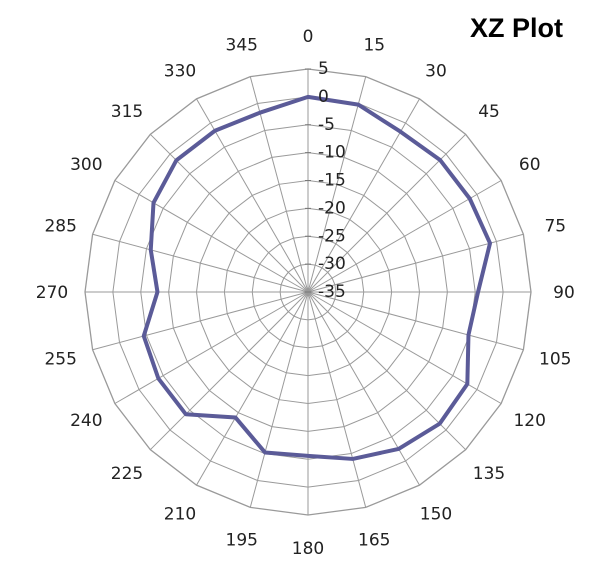 This screenshot has height=573, width=602. Describe the element at coordinates (242, 46) in the screenshot. I see `angle-tick-label: 345` at that location.